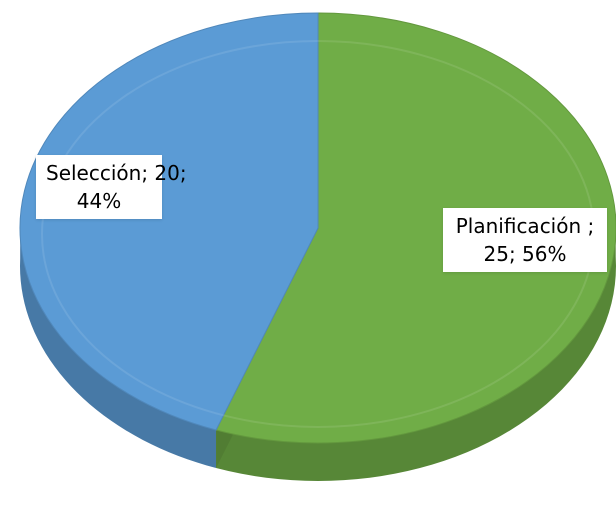 The width and height of the screenshot is (616, 513). I want to click on data-label-seleccion: Selección; 20; 44%, so click(111, 187).